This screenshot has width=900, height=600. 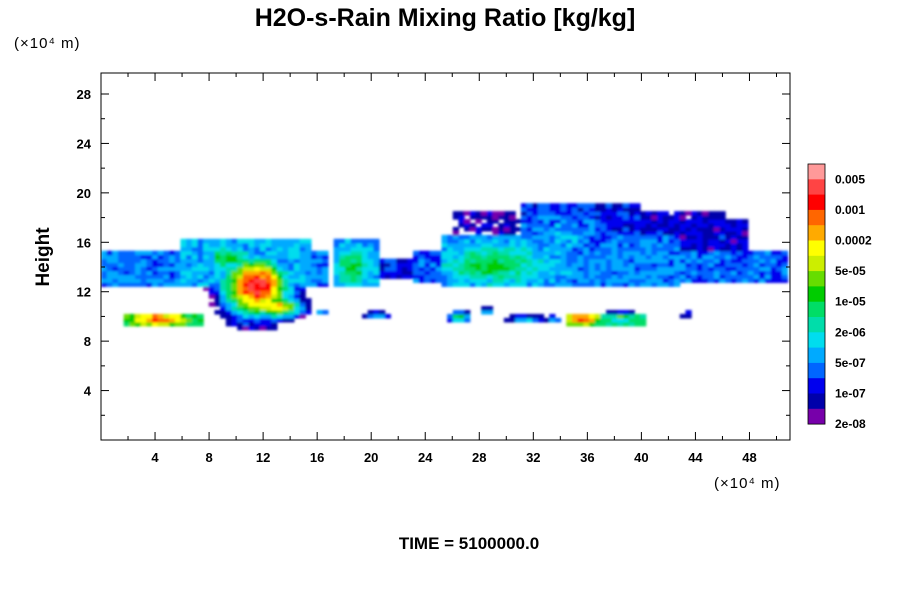 What do you see at coordinates (816, 309) in the screenshot?
I see `colorbar-swatch` at bounding box center [816, 309].